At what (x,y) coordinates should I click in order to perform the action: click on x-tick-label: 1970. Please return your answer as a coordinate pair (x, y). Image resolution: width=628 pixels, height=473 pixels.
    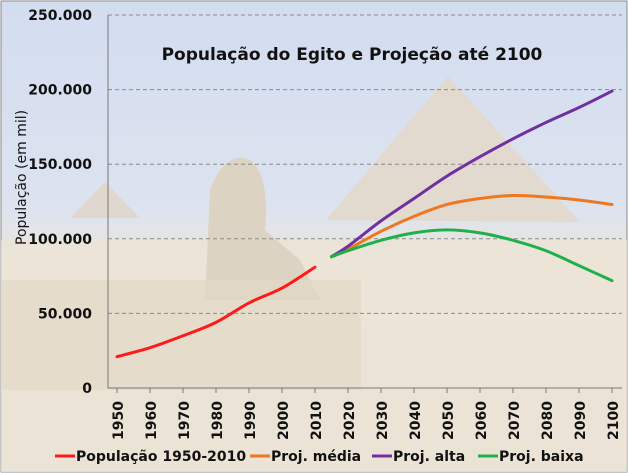
    Looking at the image, I should click on (185, 420).